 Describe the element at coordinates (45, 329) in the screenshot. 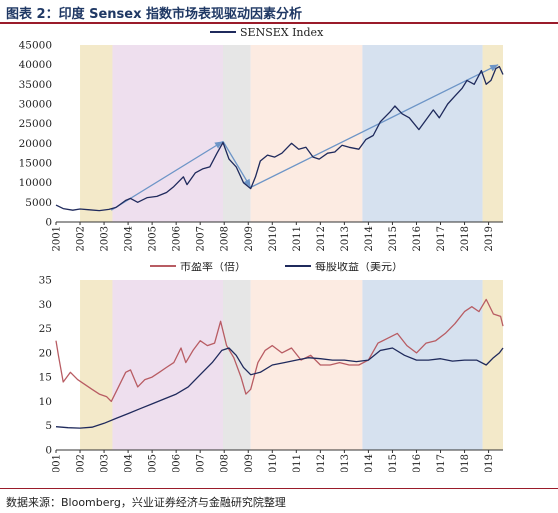

I see `y-tick-label: 25` at that location.